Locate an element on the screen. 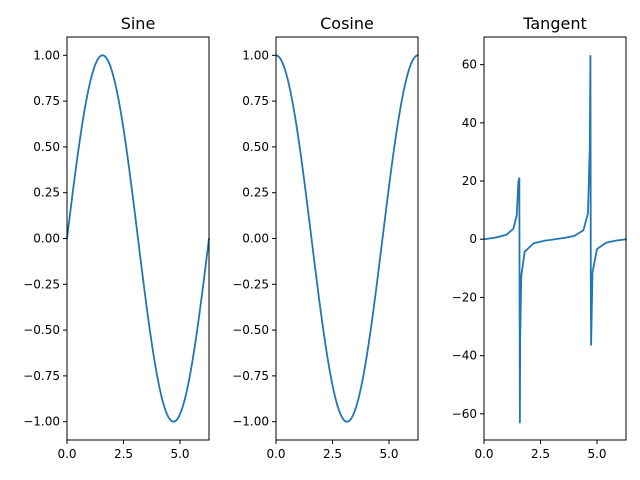 This screenshot has width=640, height=480. cosine-y-tick-label: 0.75 is located at coordinates (255, 101).